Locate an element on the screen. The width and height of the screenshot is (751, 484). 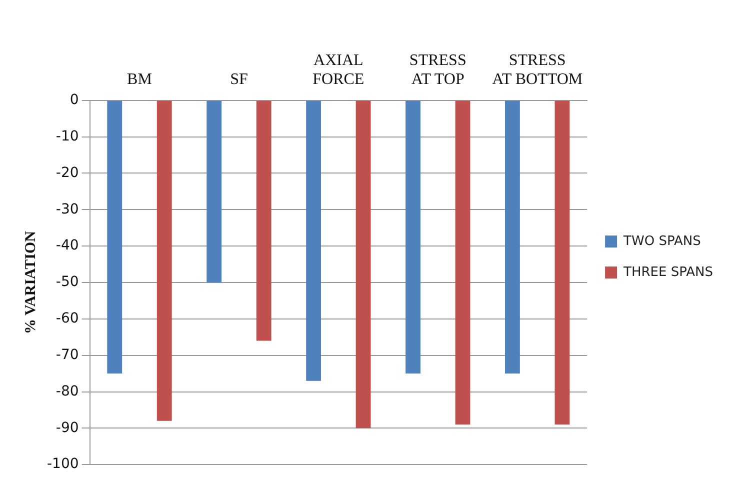
legend-label: THREE SPANS is located at coordinates (668, 272).